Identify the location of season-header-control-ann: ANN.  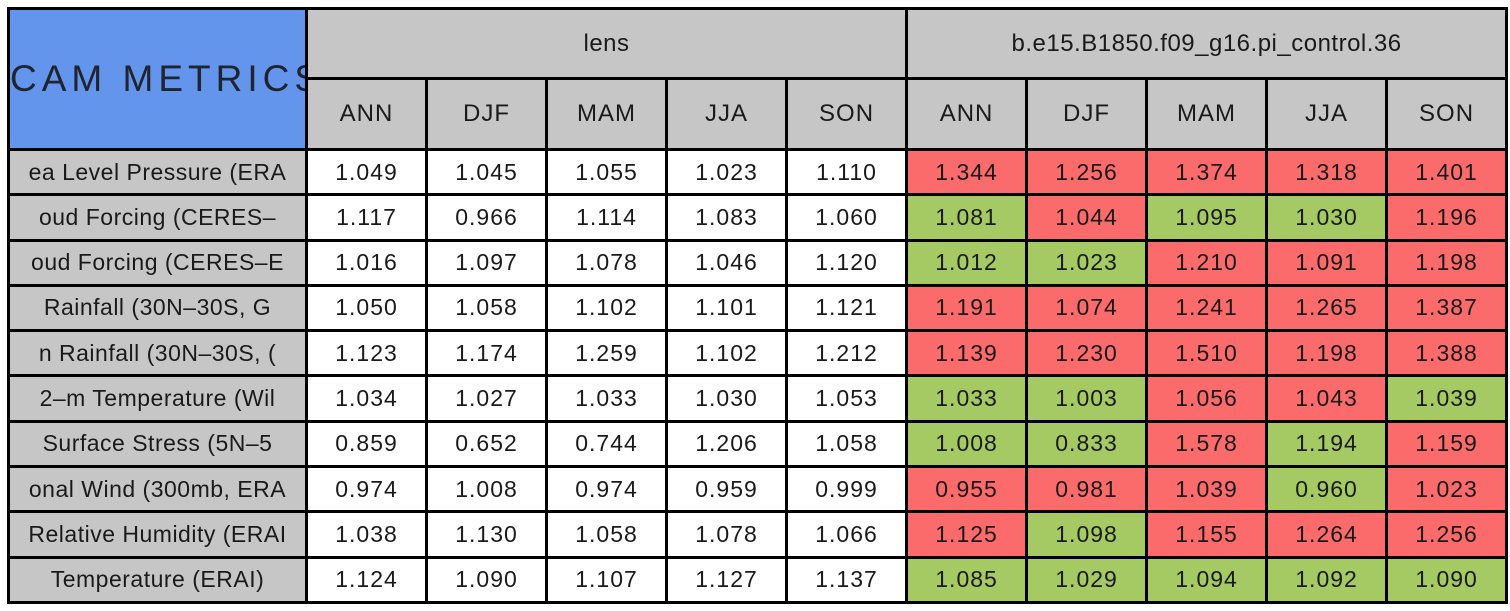
(967, 114).